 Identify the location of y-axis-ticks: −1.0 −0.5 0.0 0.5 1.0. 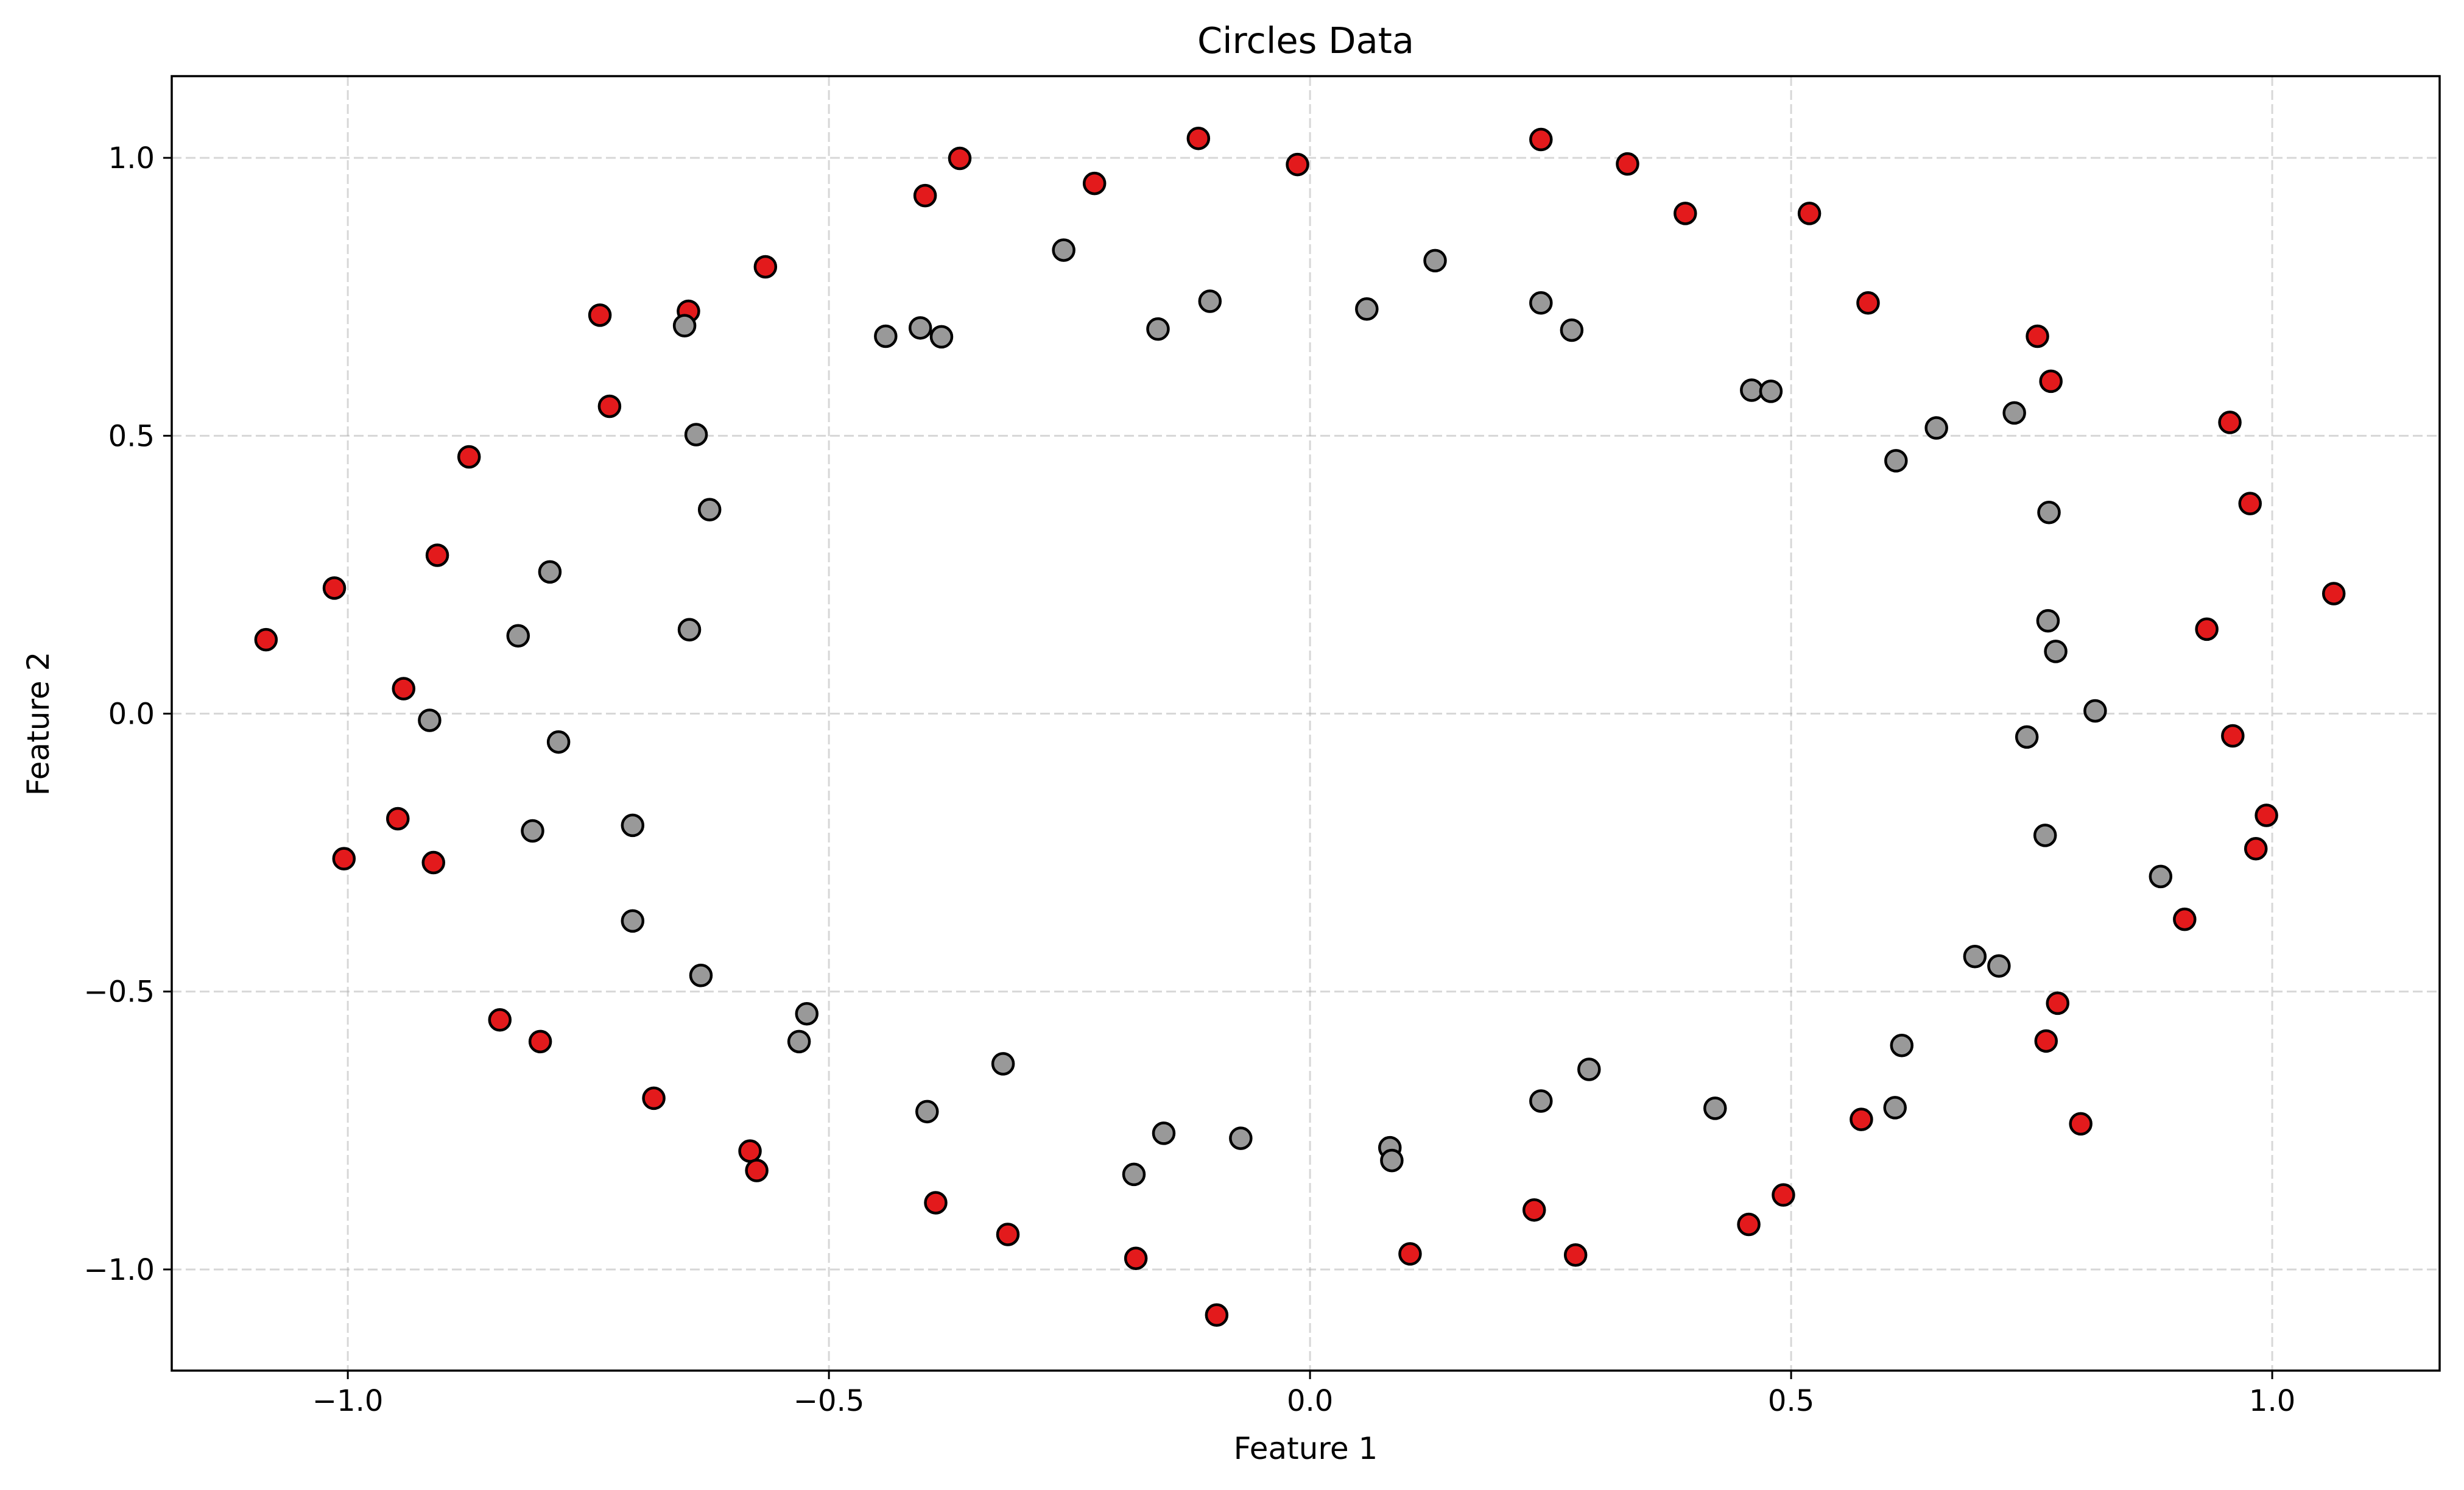
(128, 714).